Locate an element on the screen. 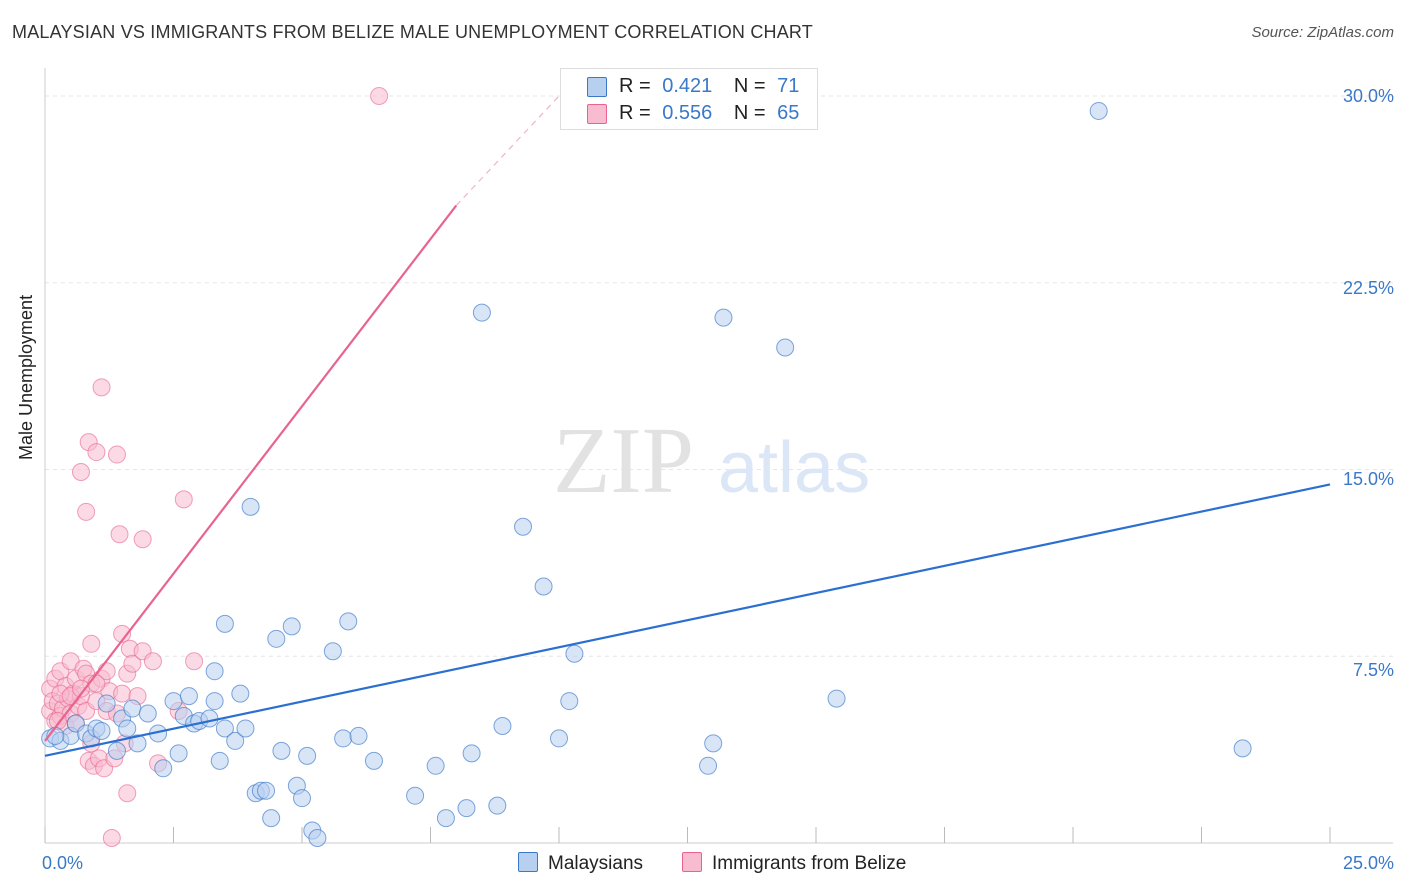  n-value-belize: 65 is located at coordinates (788, 113).